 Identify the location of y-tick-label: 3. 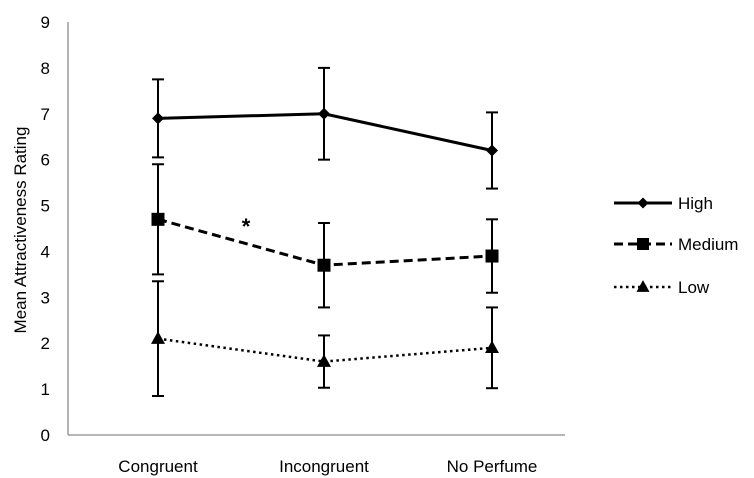
(45, 297).